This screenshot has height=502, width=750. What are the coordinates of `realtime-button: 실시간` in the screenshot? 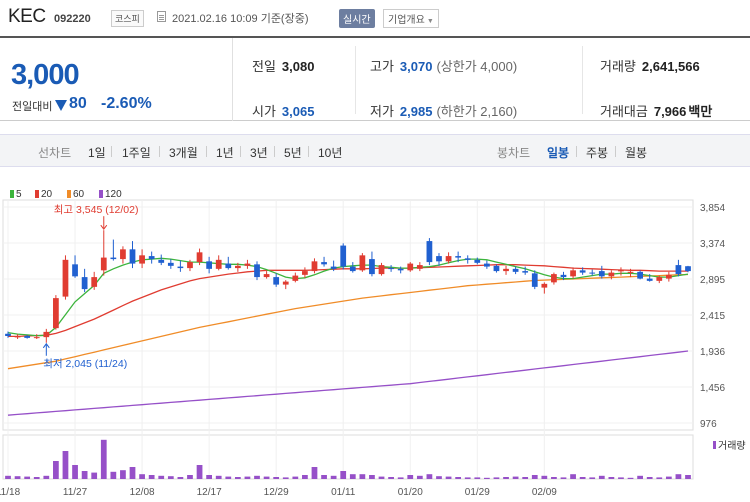 It's located at (357, 18).